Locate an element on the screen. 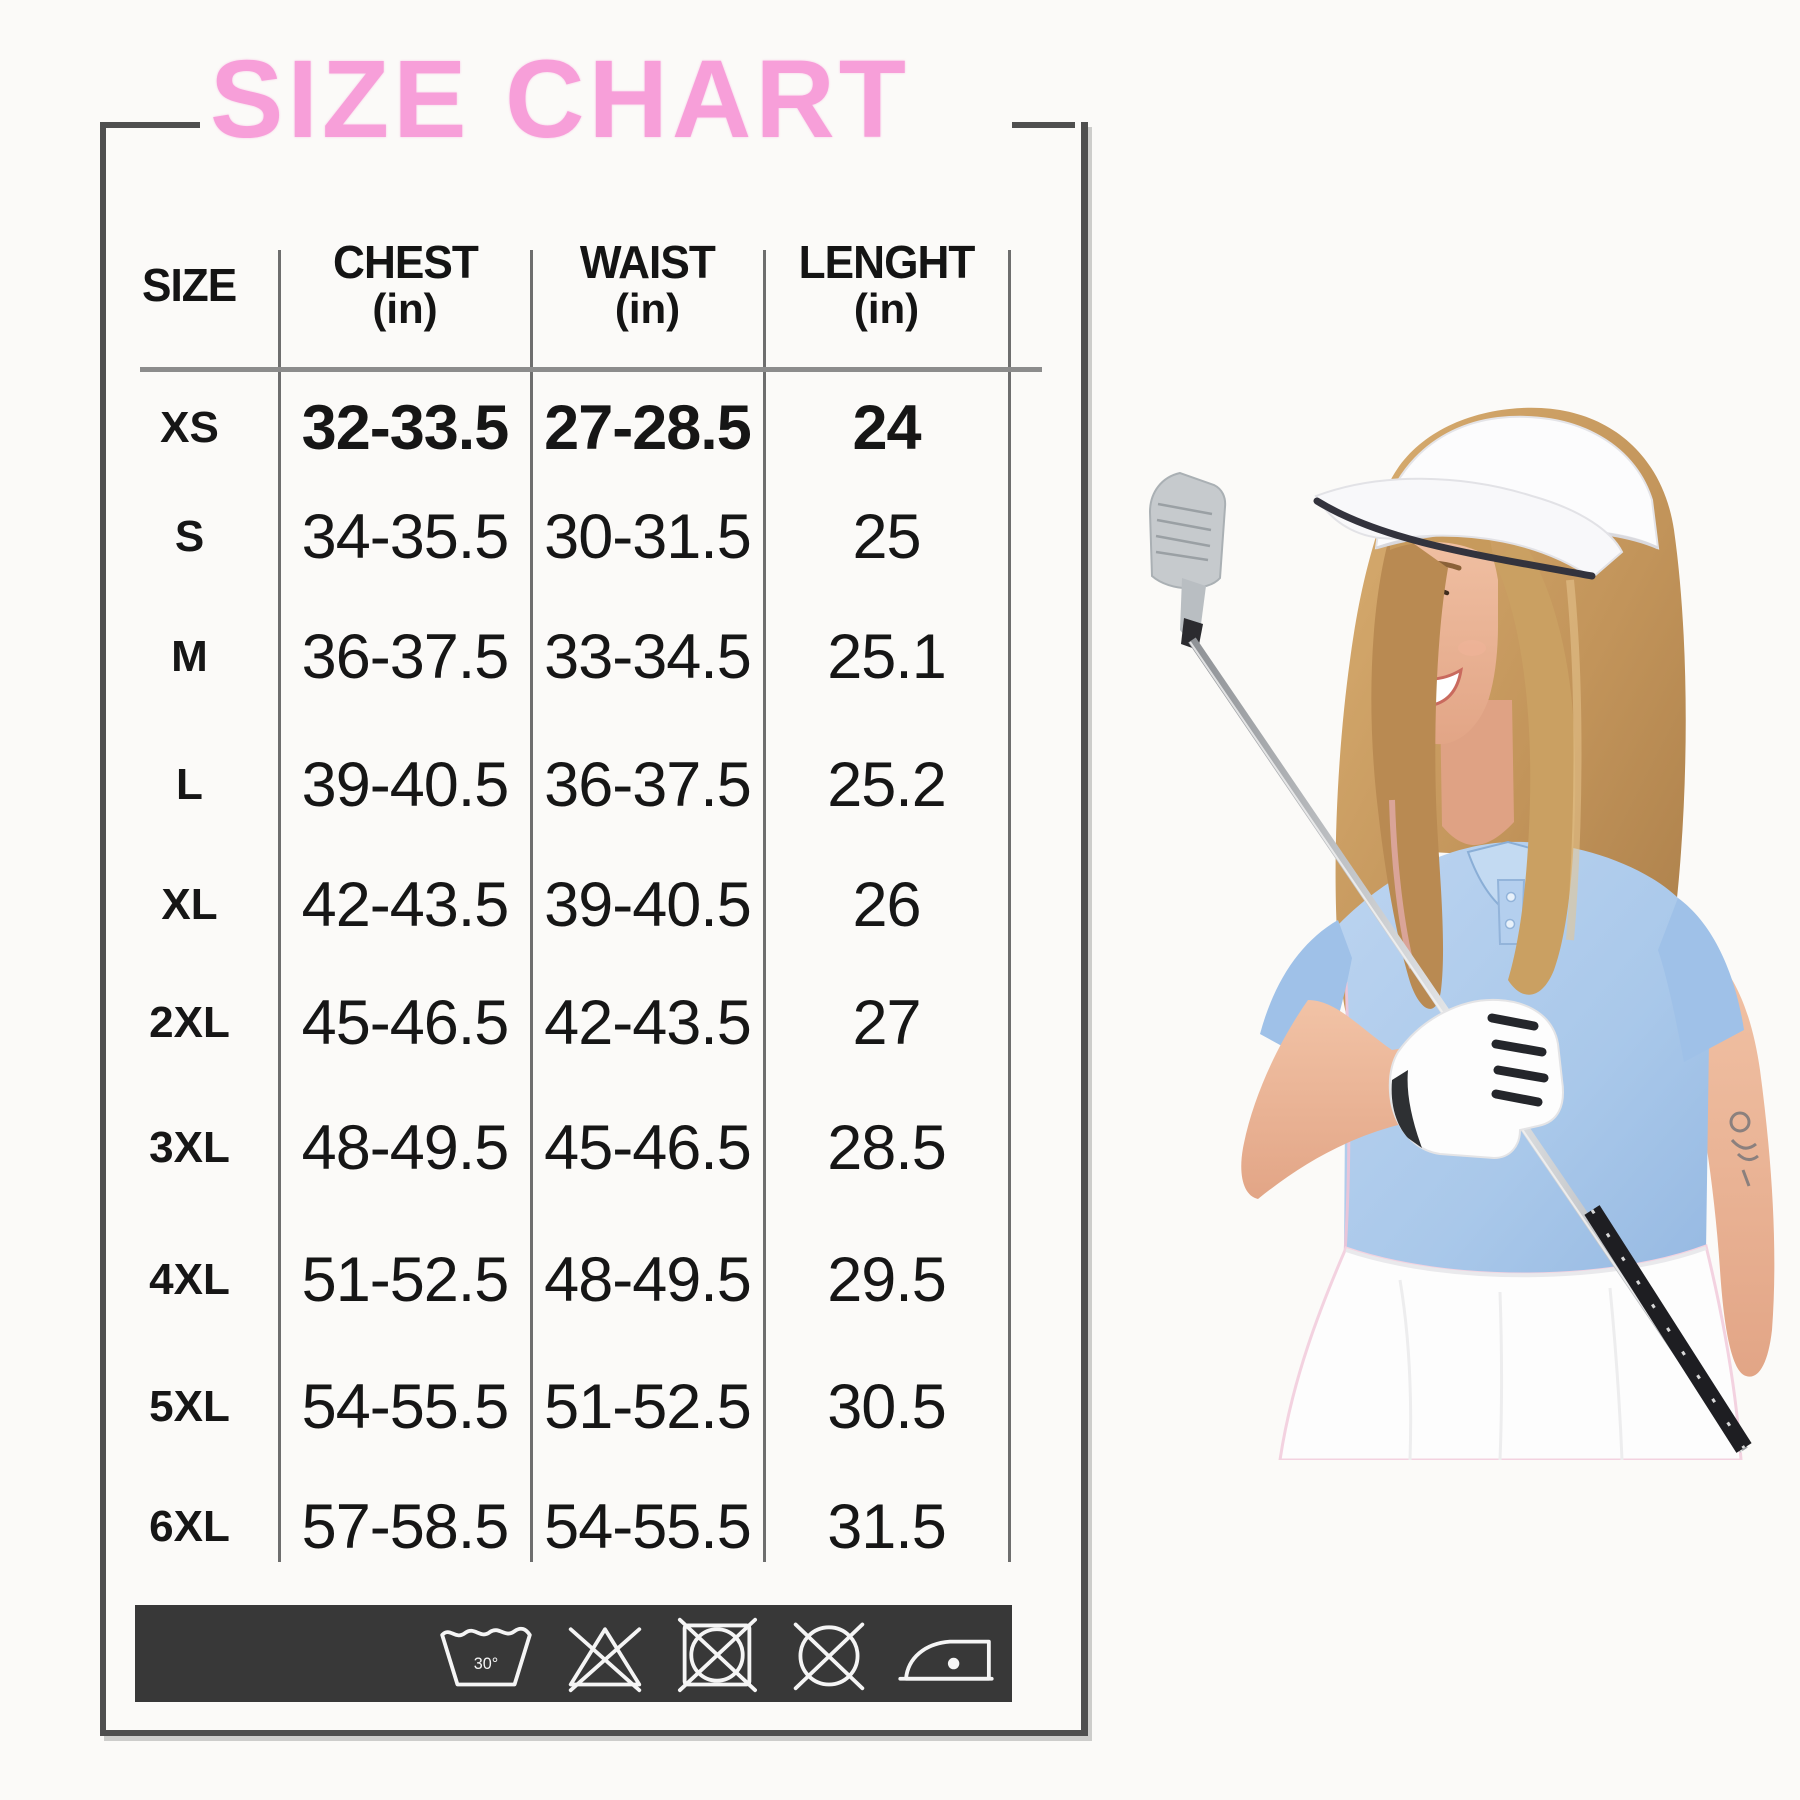 The height and width of the screenshot is (1800, 1800). golfer-left-forearm is located at coordinates (1344, 1099).